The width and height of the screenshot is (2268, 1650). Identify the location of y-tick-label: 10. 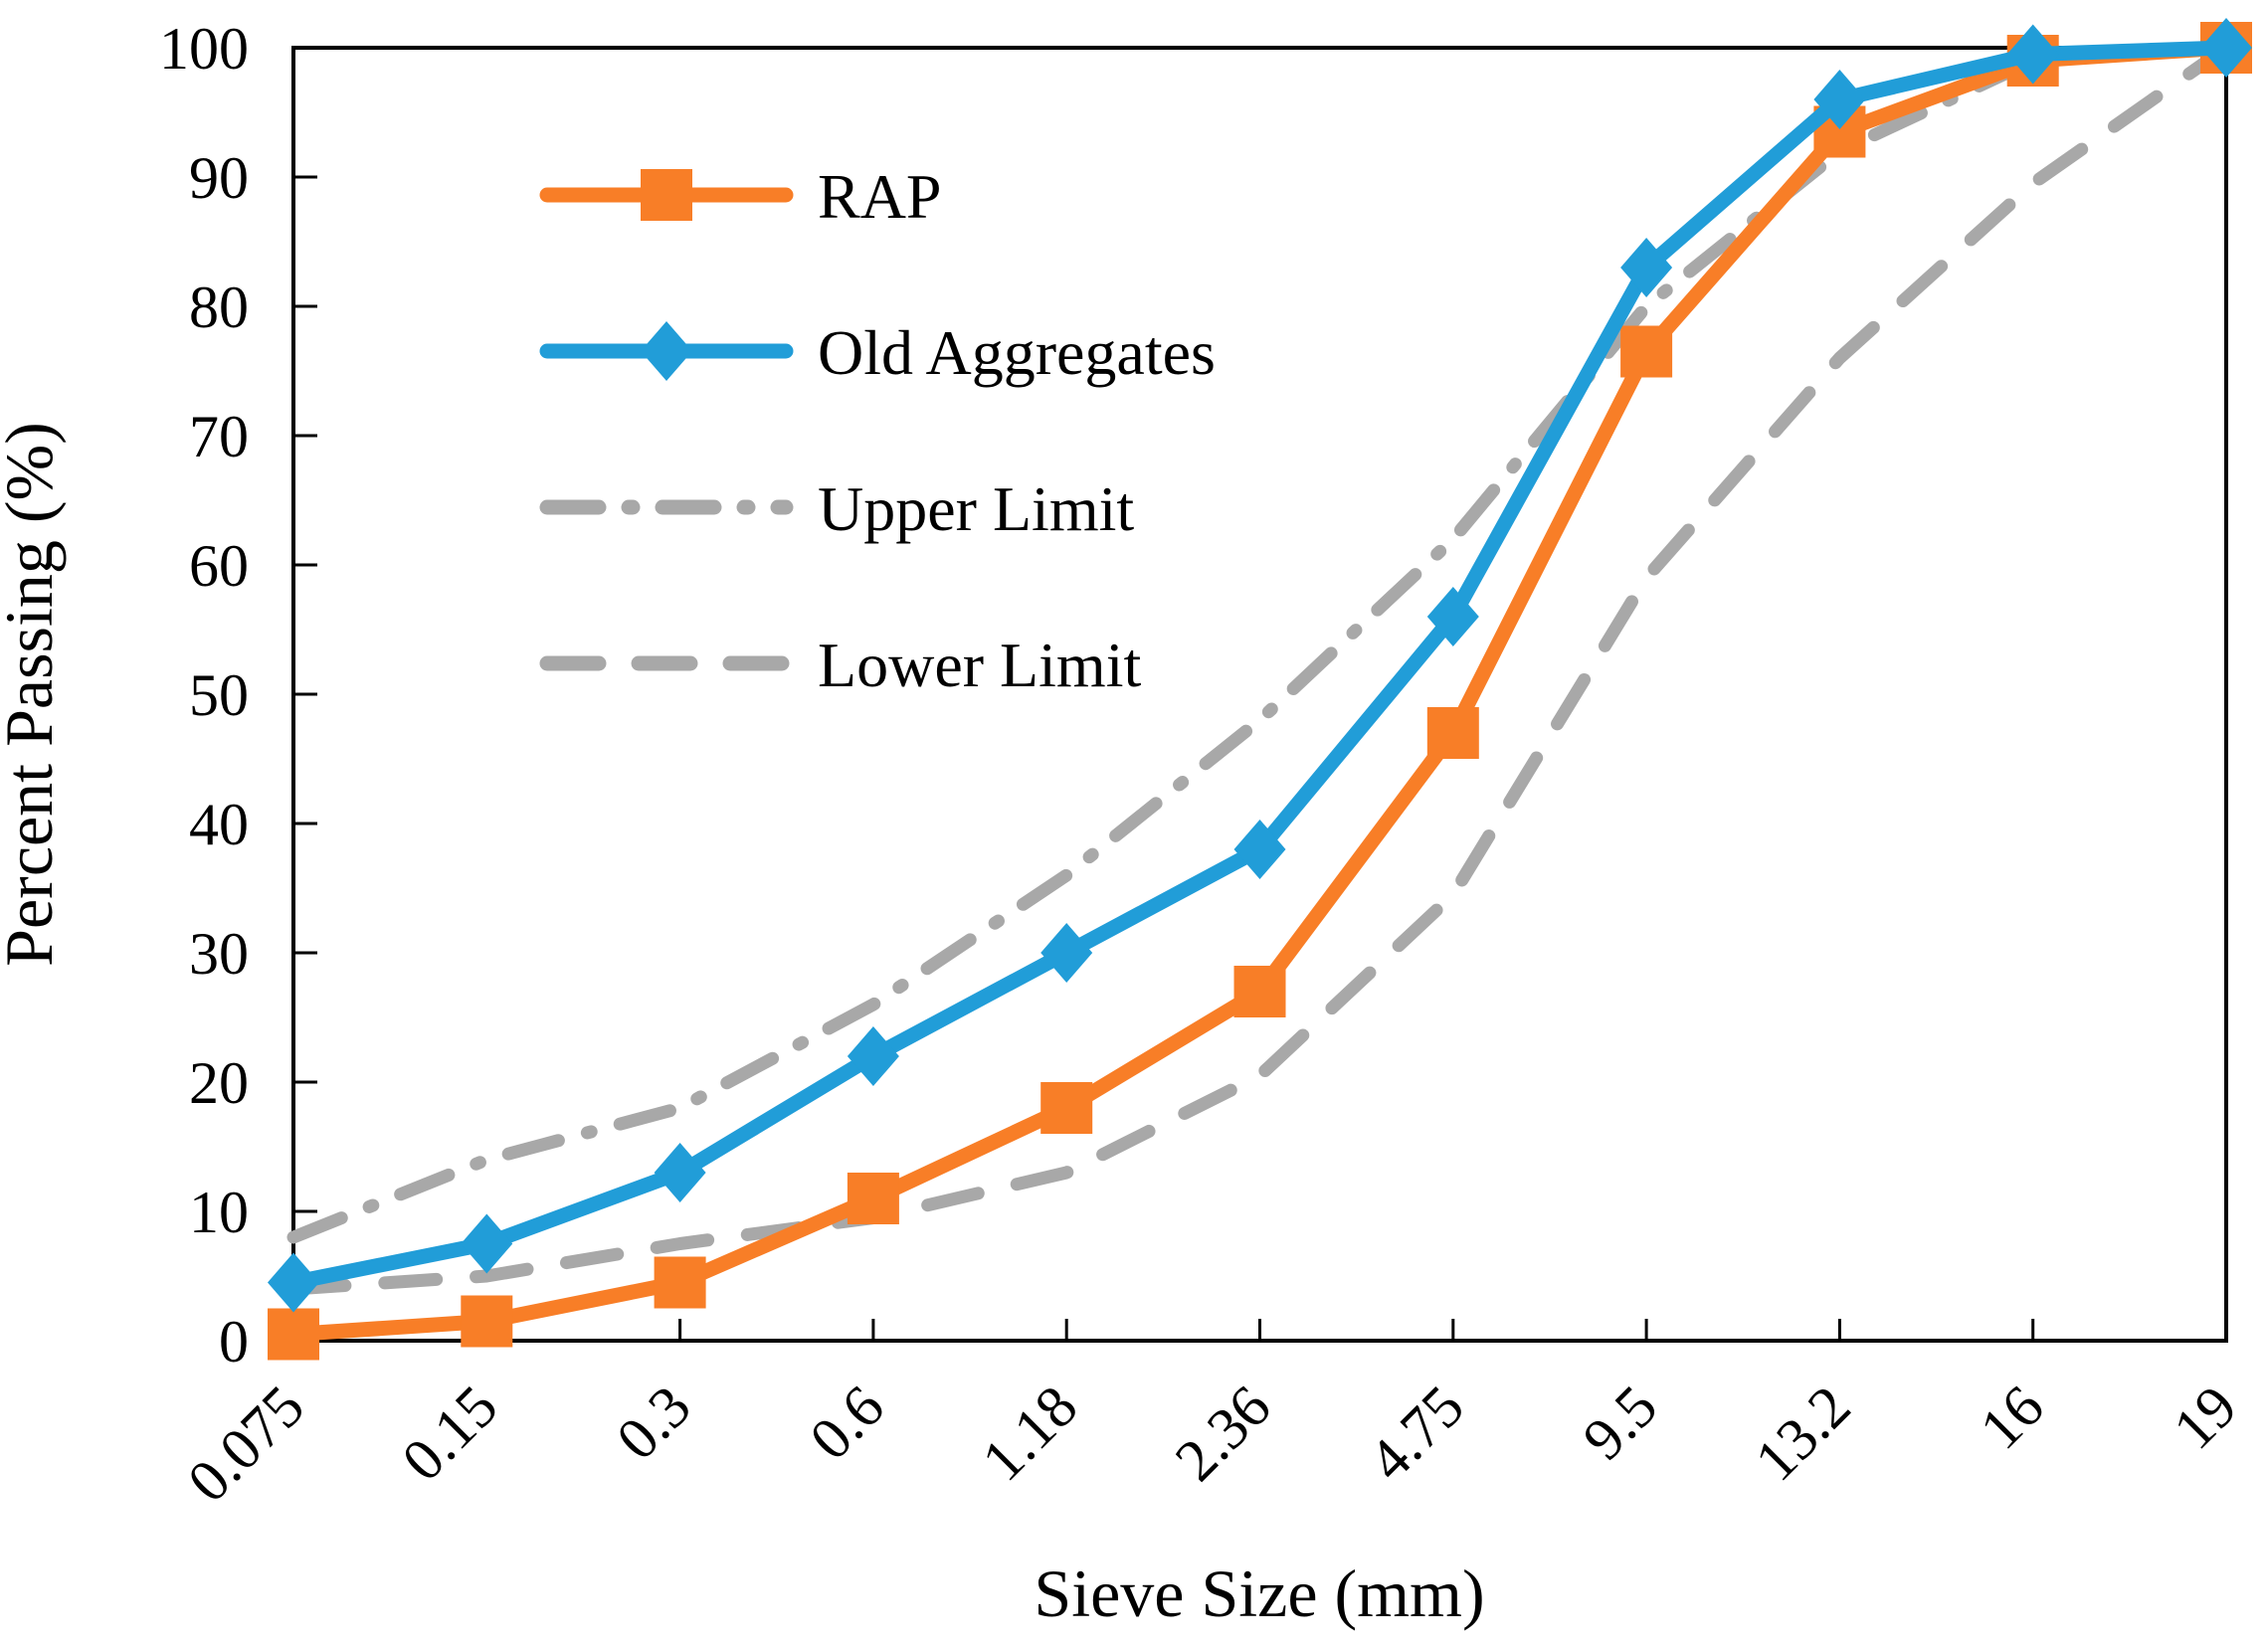
(219, 1212).